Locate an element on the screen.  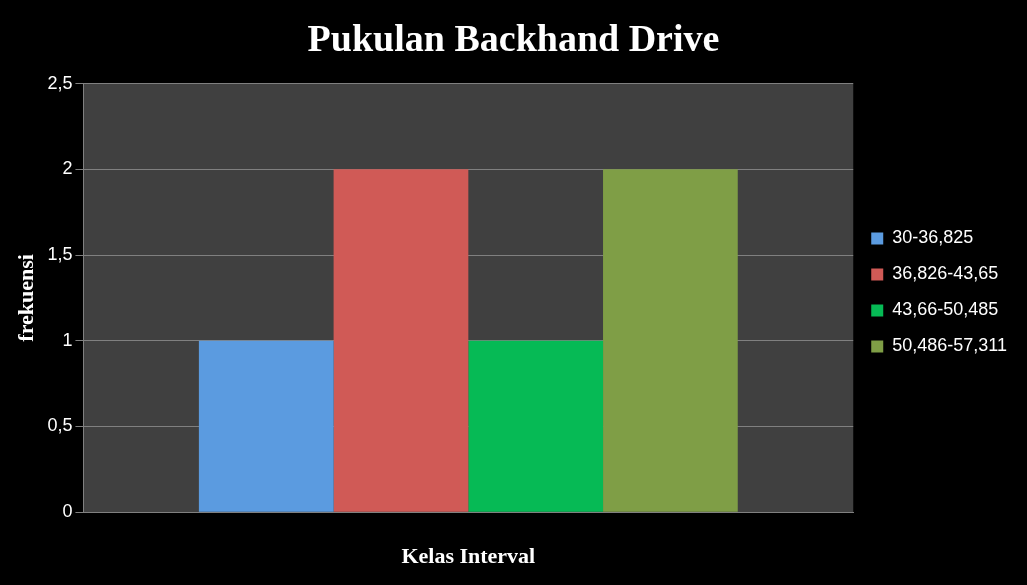
legend-label: 50,486-57,311 is located at coordinates (950, 345).